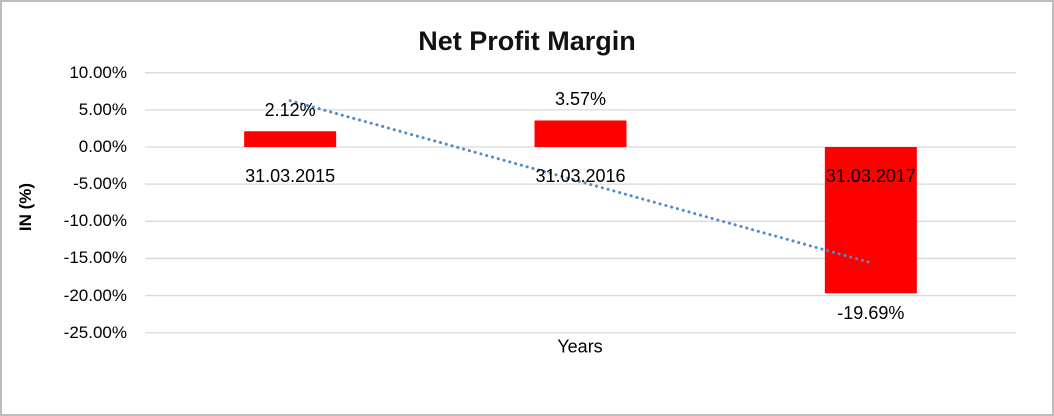 The image size is (1054, 416). Describe the element at coordinates (102, 109) in the screenshot. I see `y-axis-tick-label: 5.00%` at that location.